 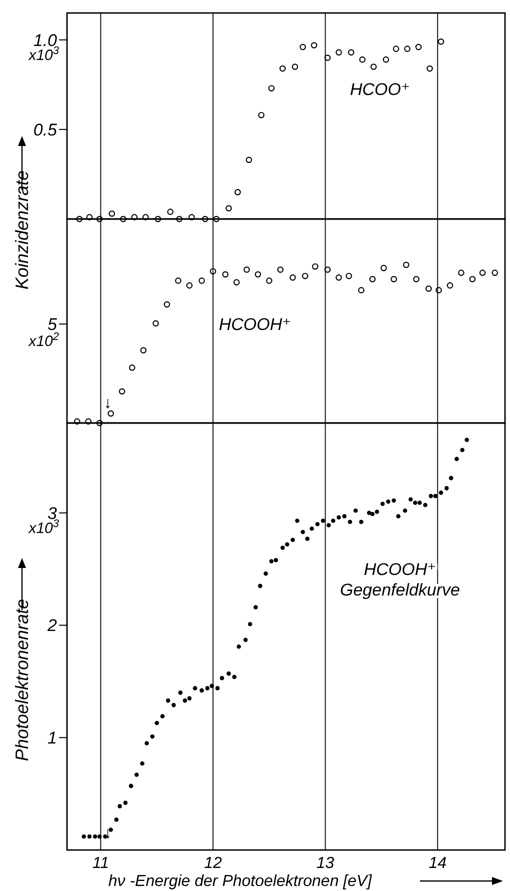 What do you see at coordinates (100, 863) in the screenshot?
I see `x-tick-label: 11` at bounding box center [100, 863].